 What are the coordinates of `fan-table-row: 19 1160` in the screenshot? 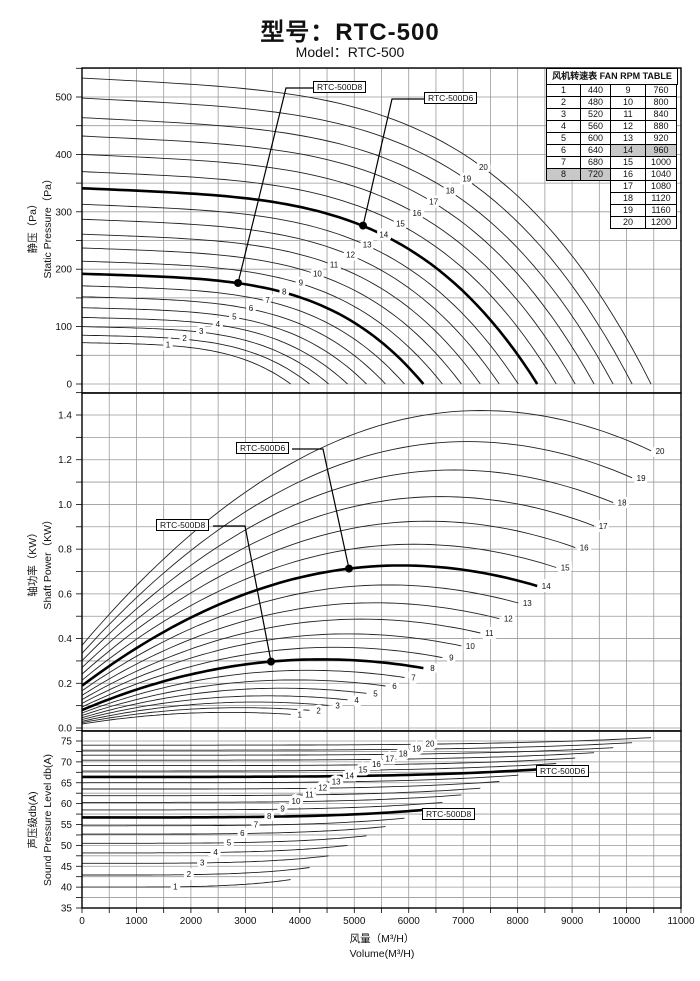 It's located at (643, 210).